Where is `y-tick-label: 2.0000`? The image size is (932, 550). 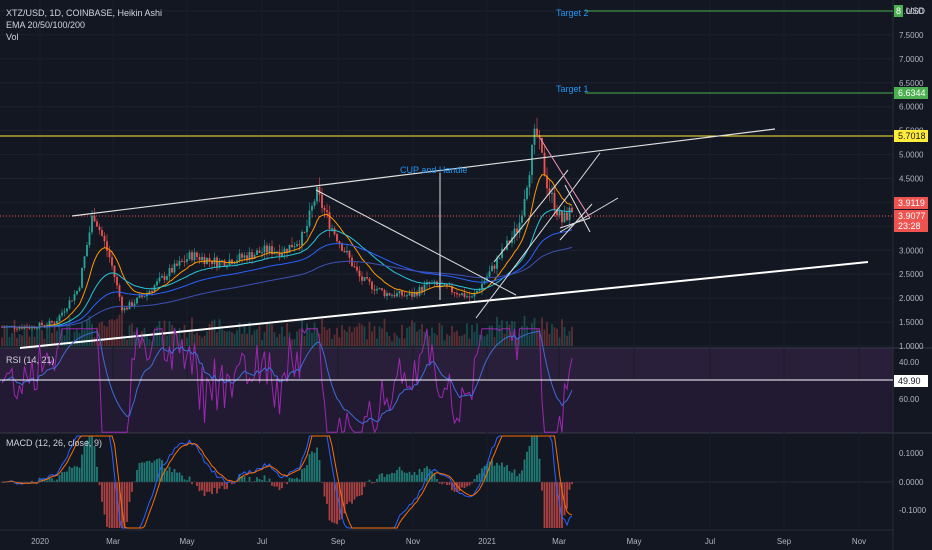 y-tick-label: 2.0000 is located at coordinates (911, 298).